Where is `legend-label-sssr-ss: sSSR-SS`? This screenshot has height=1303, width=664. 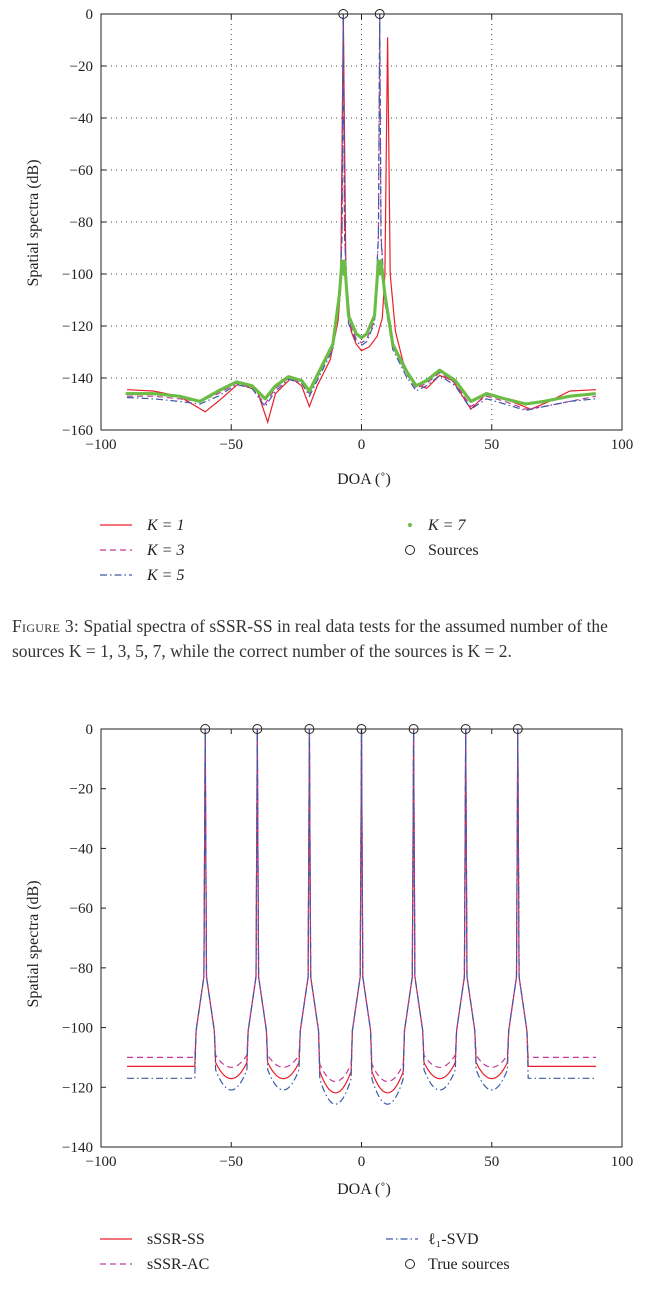 legend-label-sssr-ss: sSSR-SS is located at coordinates (176, 1239).